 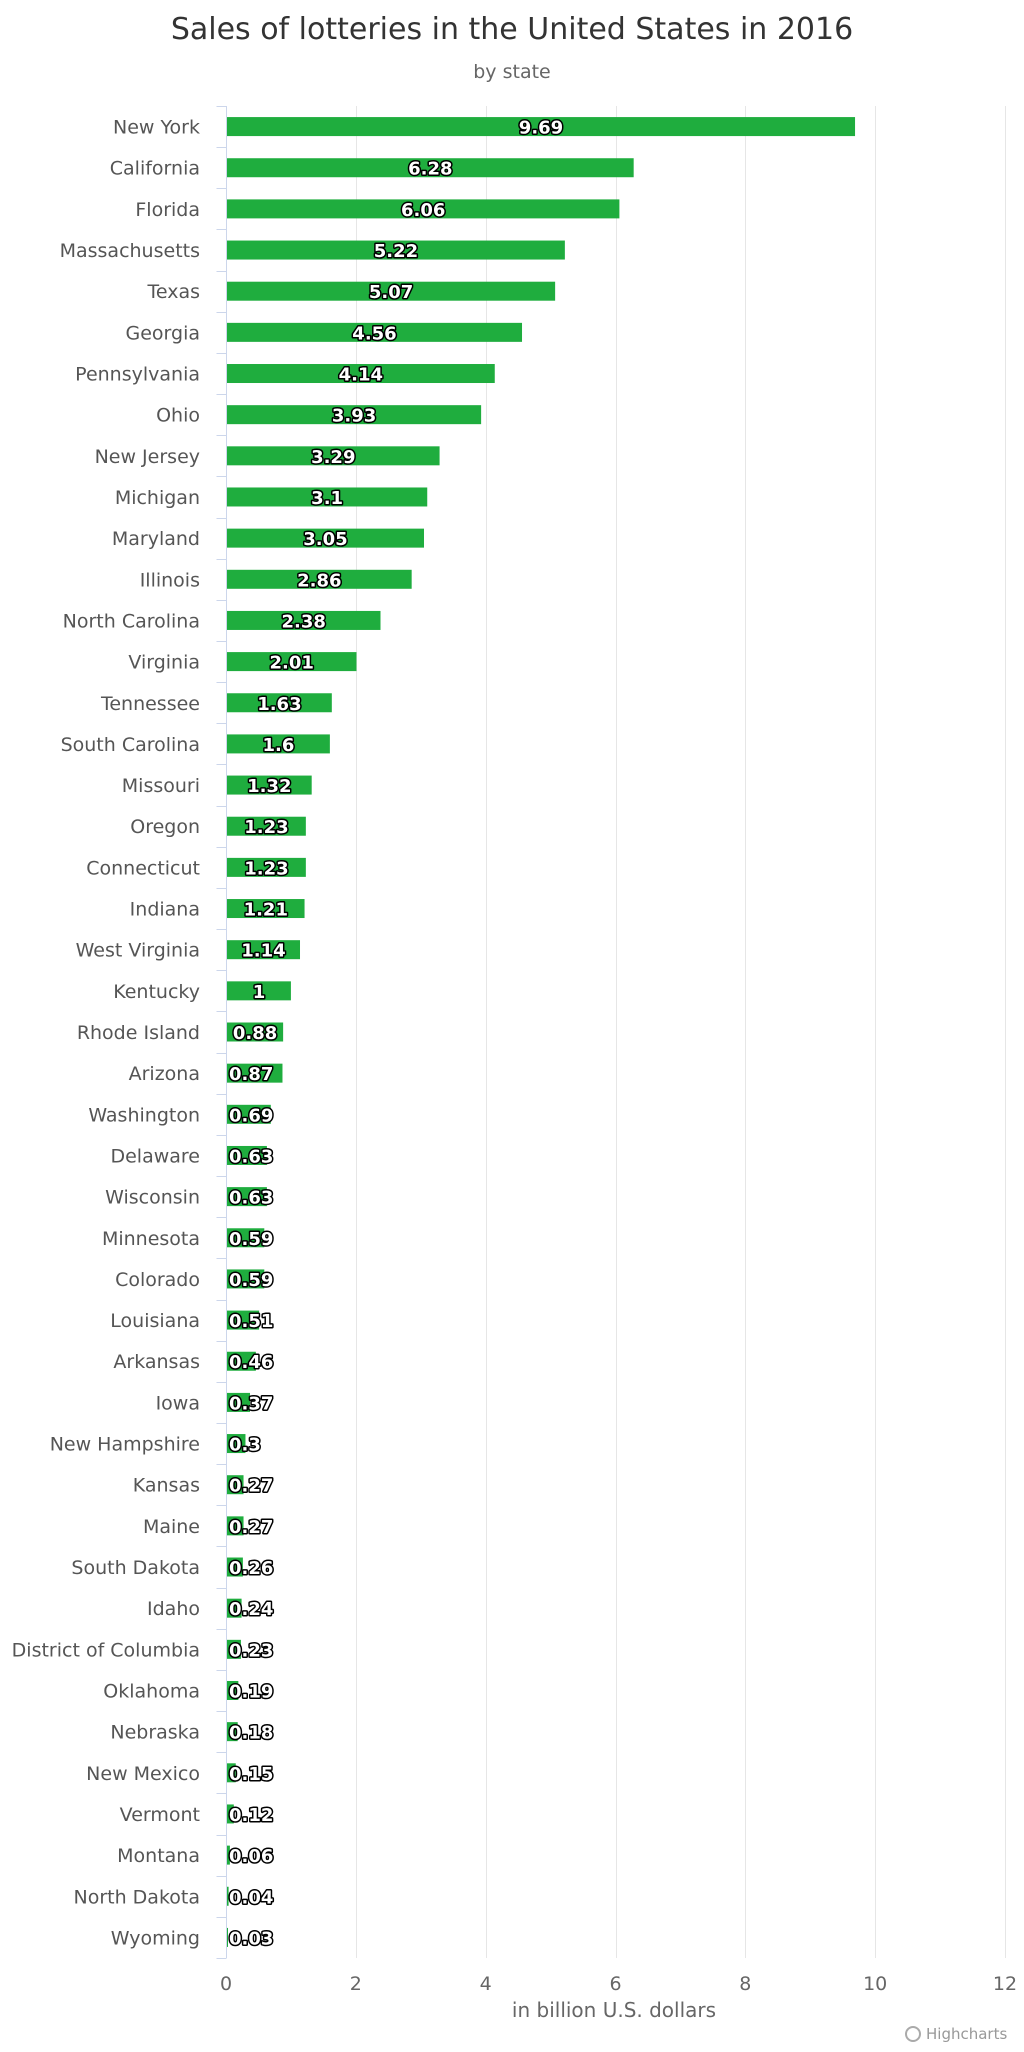 I want to click on category-label: Connecticut, so click(x=143, y=868).